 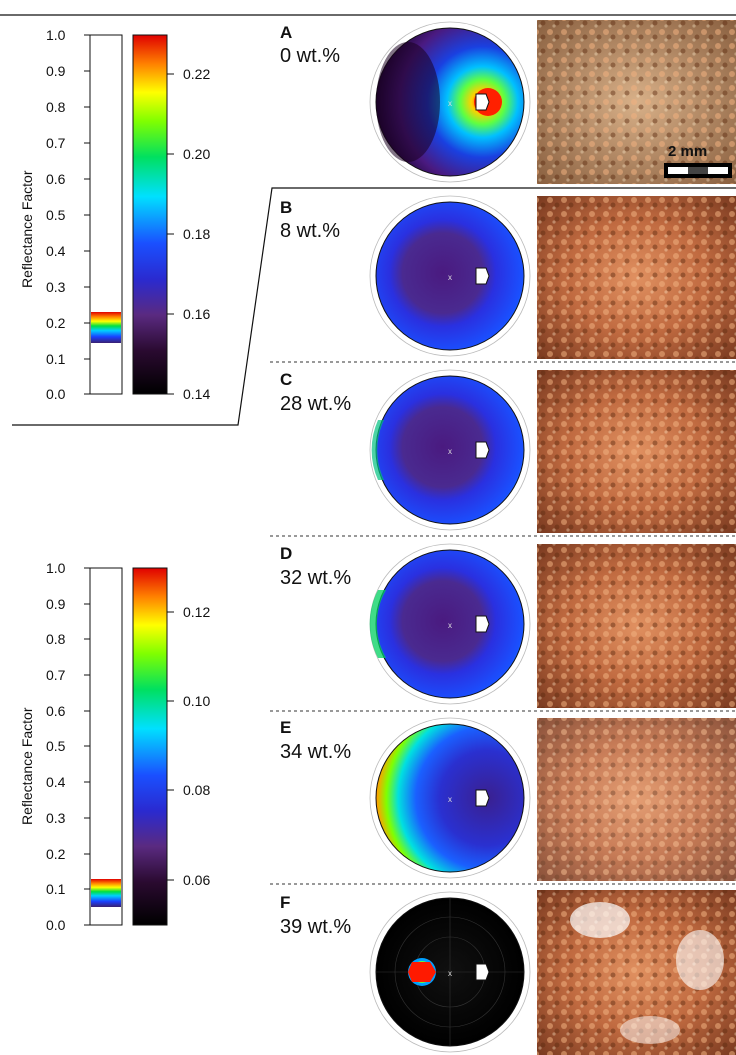 What do you see at coordinates (197, 154) in the screenshot?
I see `colorbar-tick-label: 0.20` at bounding box center [197, 154].